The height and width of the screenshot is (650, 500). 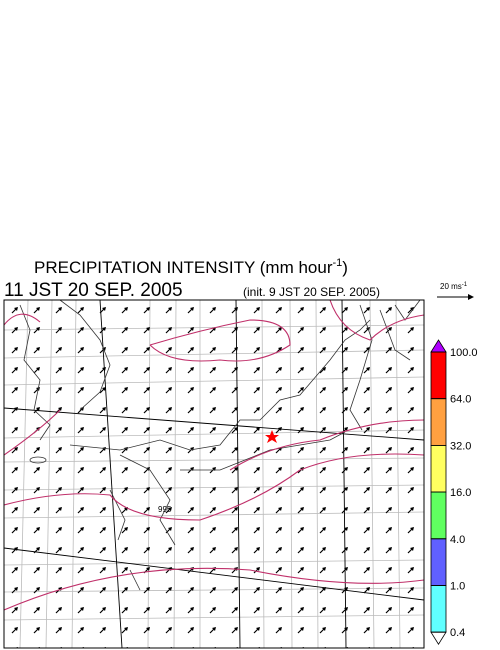 What do you see at coordinates (272, 436) in the screenshot?
I see `star-marker` at bounding box center [272, 436].